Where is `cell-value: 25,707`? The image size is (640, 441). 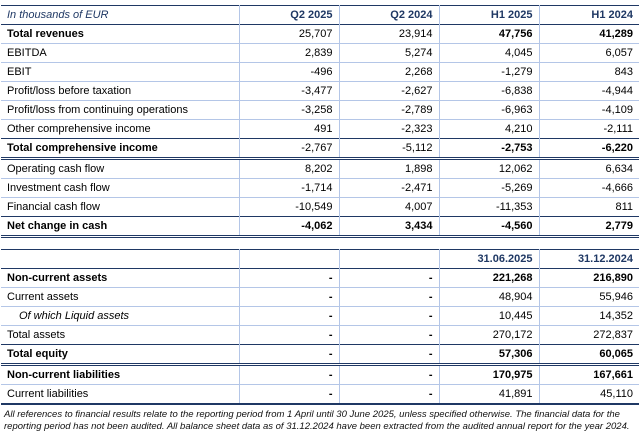 cell-value: 25,707 is located at coordinates (288, 34).